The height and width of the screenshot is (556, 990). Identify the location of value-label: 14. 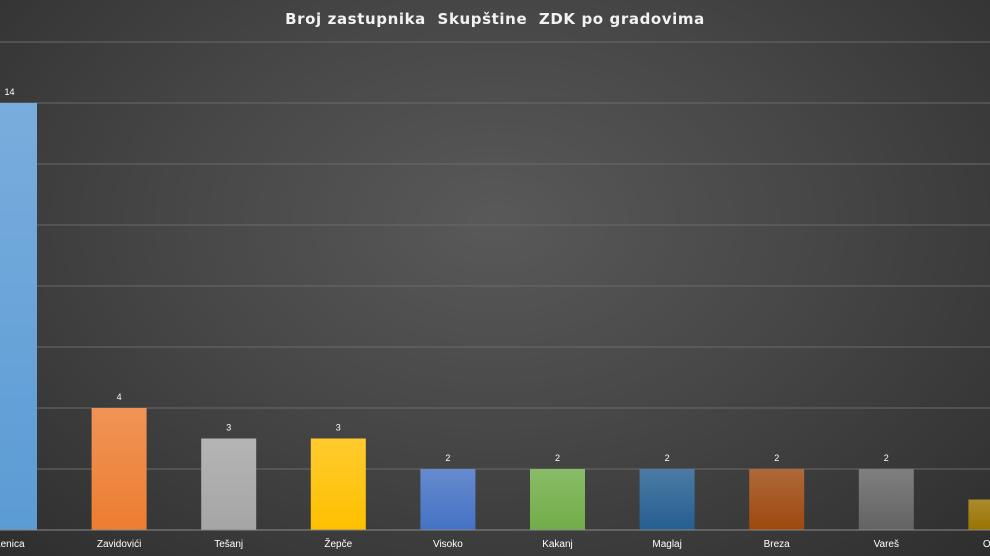
(9, 92).